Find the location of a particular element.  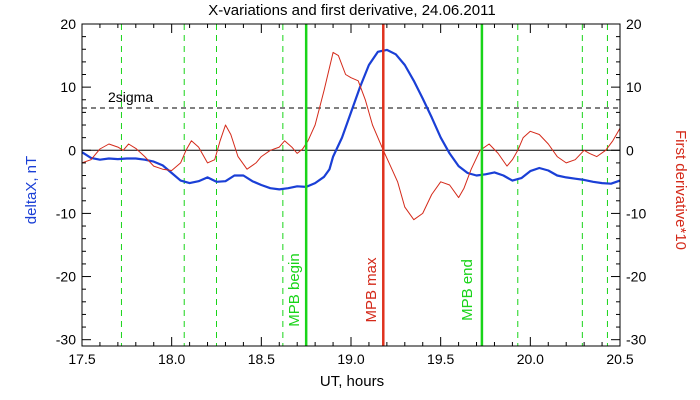

y-axis-left-label: deltaX, nT is located at coordinates (31, 190).